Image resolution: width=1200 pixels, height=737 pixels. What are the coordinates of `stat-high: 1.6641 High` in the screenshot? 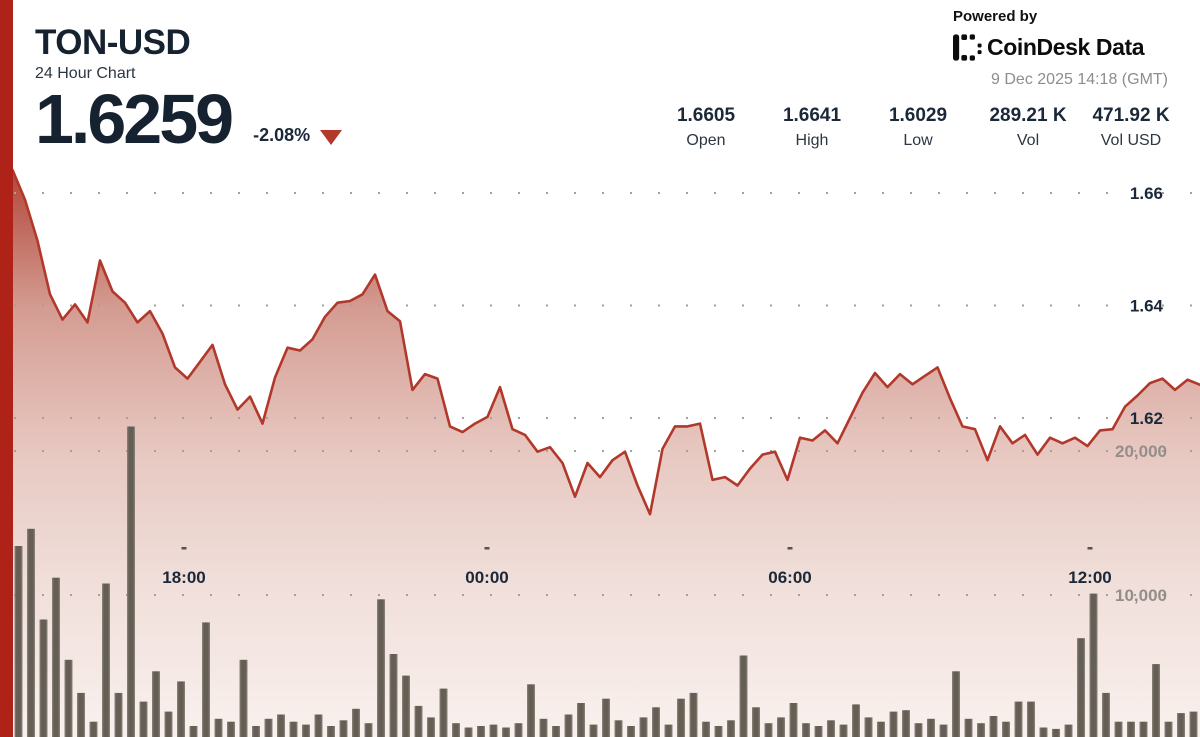 It's located at (812, 127).